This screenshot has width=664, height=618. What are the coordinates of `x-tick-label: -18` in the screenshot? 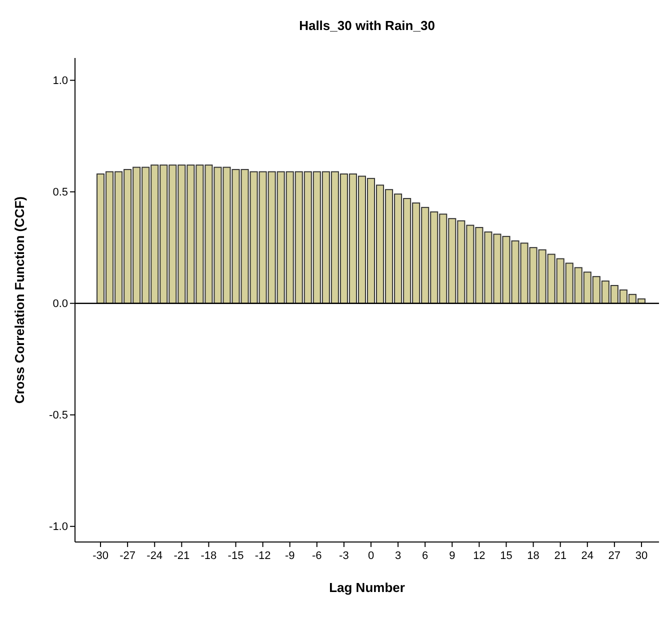 It's located at (208, 556).